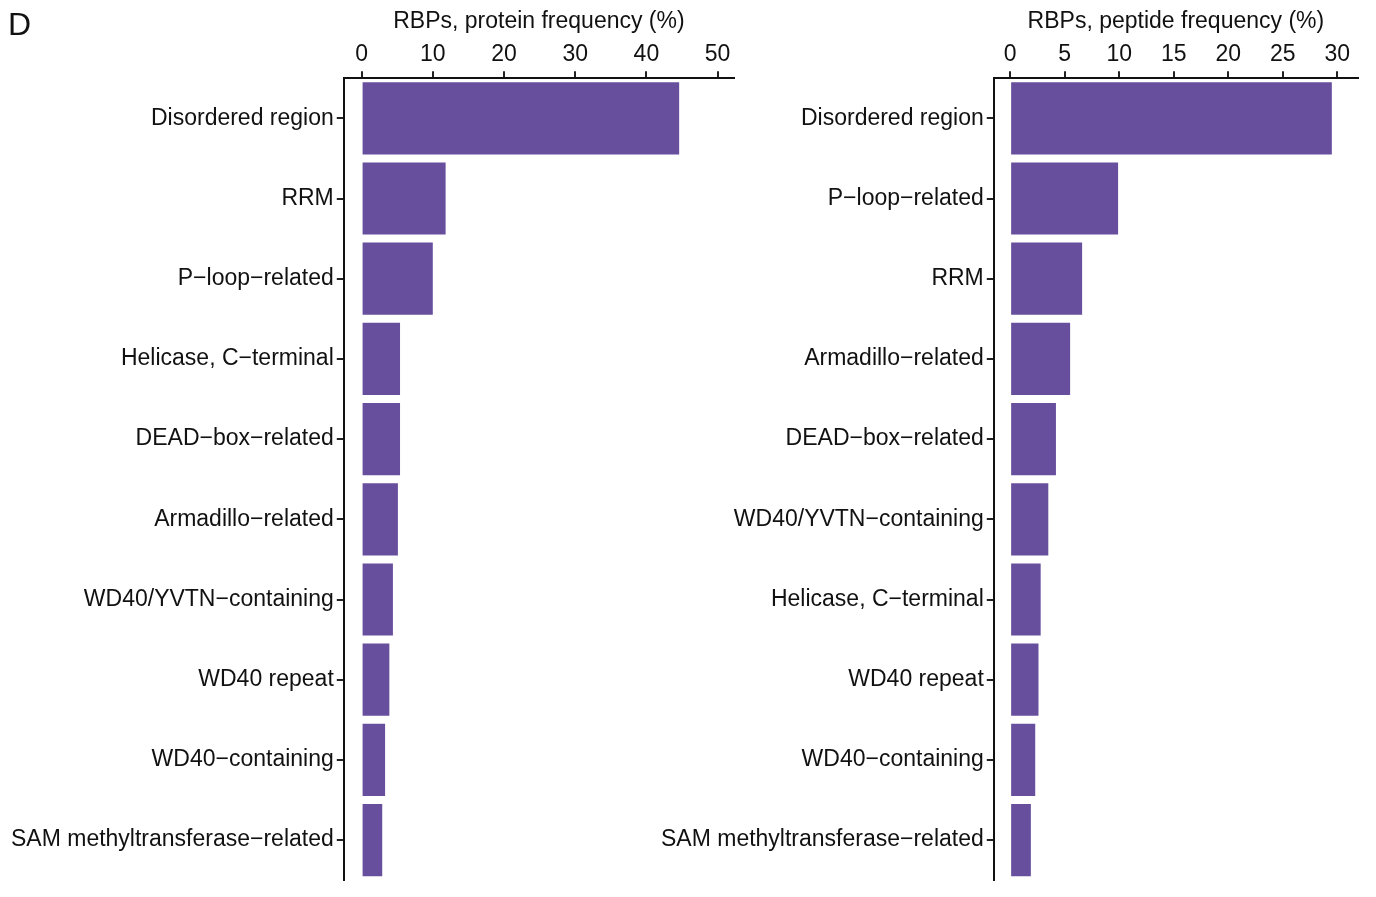 The height and width of the screenshot is (897, 1376). What do you see at coordinates (1282, 52) in the screenshot?
I see `x-tick-label: 25` at bounding box center [1282, 52].